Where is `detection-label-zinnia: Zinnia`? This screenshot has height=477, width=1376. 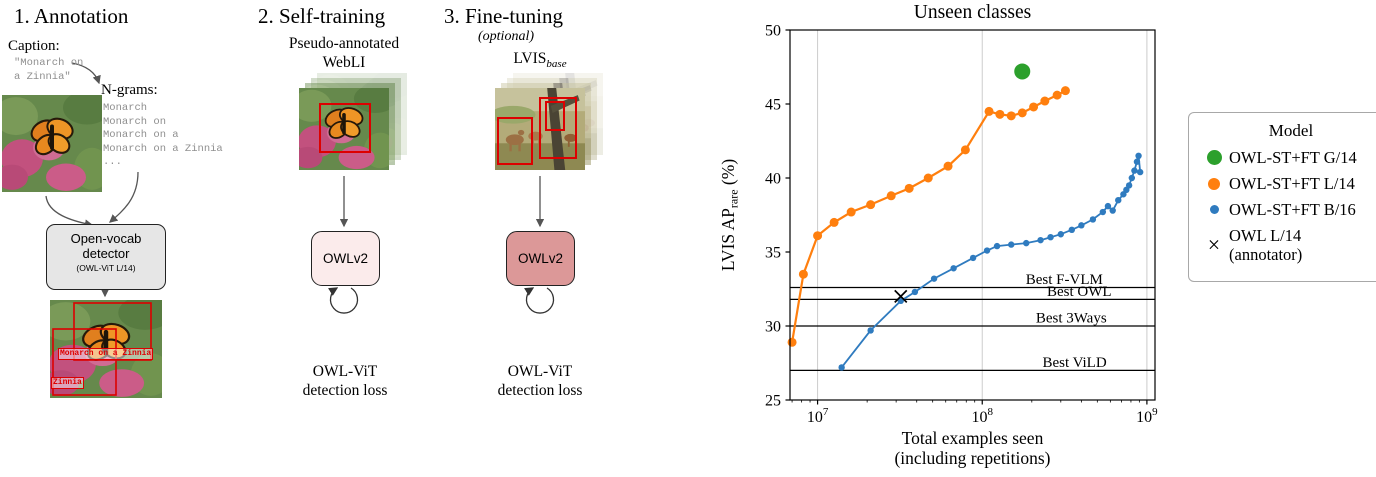 detection-label-zinnia: Zinnia is located at coordinates (67, 383).